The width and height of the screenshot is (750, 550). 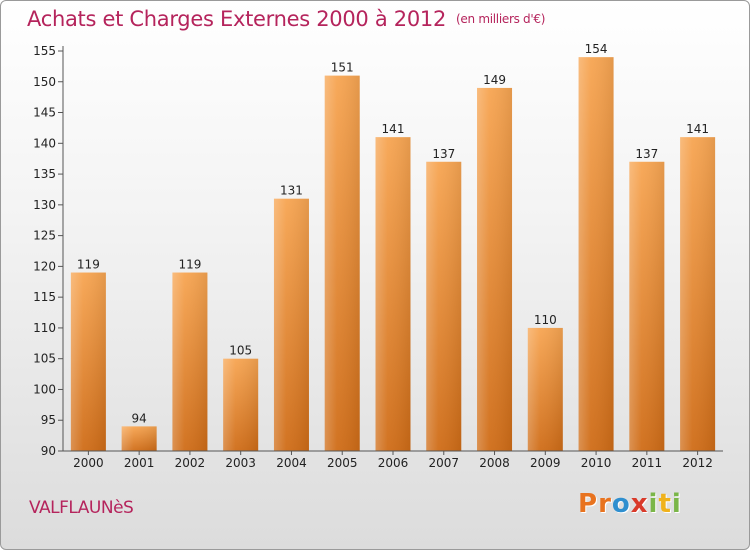 What do you see at coordinates (48, 451) in the screenshot?
I see `y-tick-label: 90` at bounding box center [48, 451].